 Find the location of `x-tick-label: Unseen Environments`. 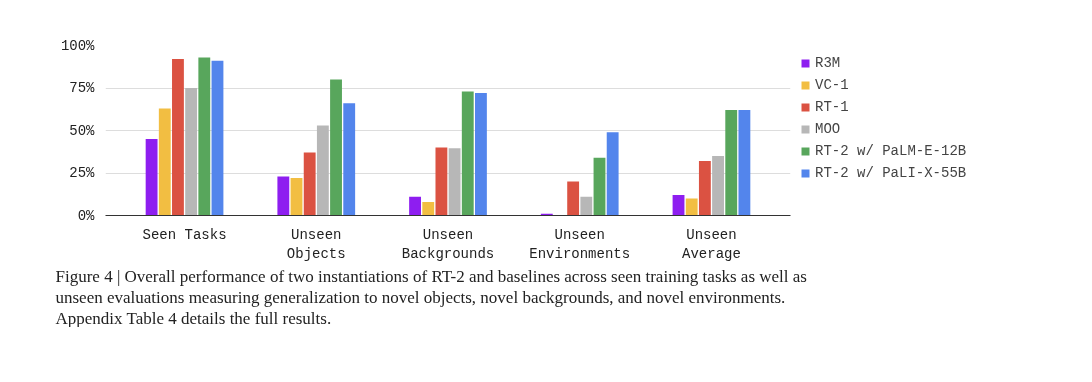

x-tick-label: Unseen Environments is located at coordinates (580, 244).